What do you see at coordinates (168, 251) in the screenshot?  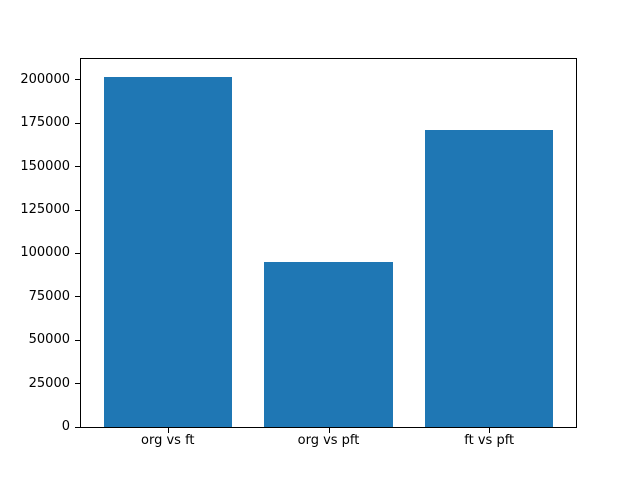 I see `bar-org-vs-ft` at bounding box center [168, 251].